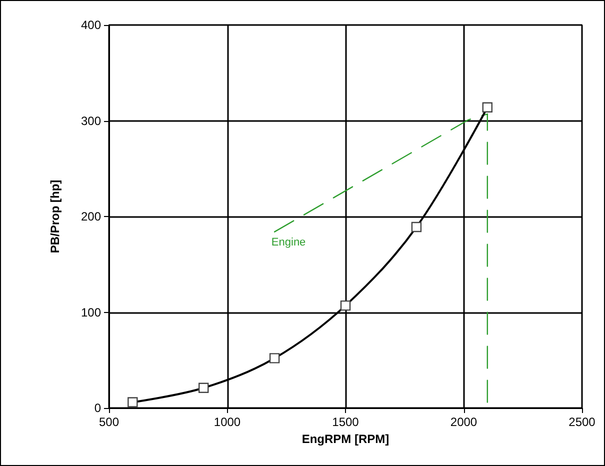  I want to click on x-tick-label: 1500, so click(346, 422).